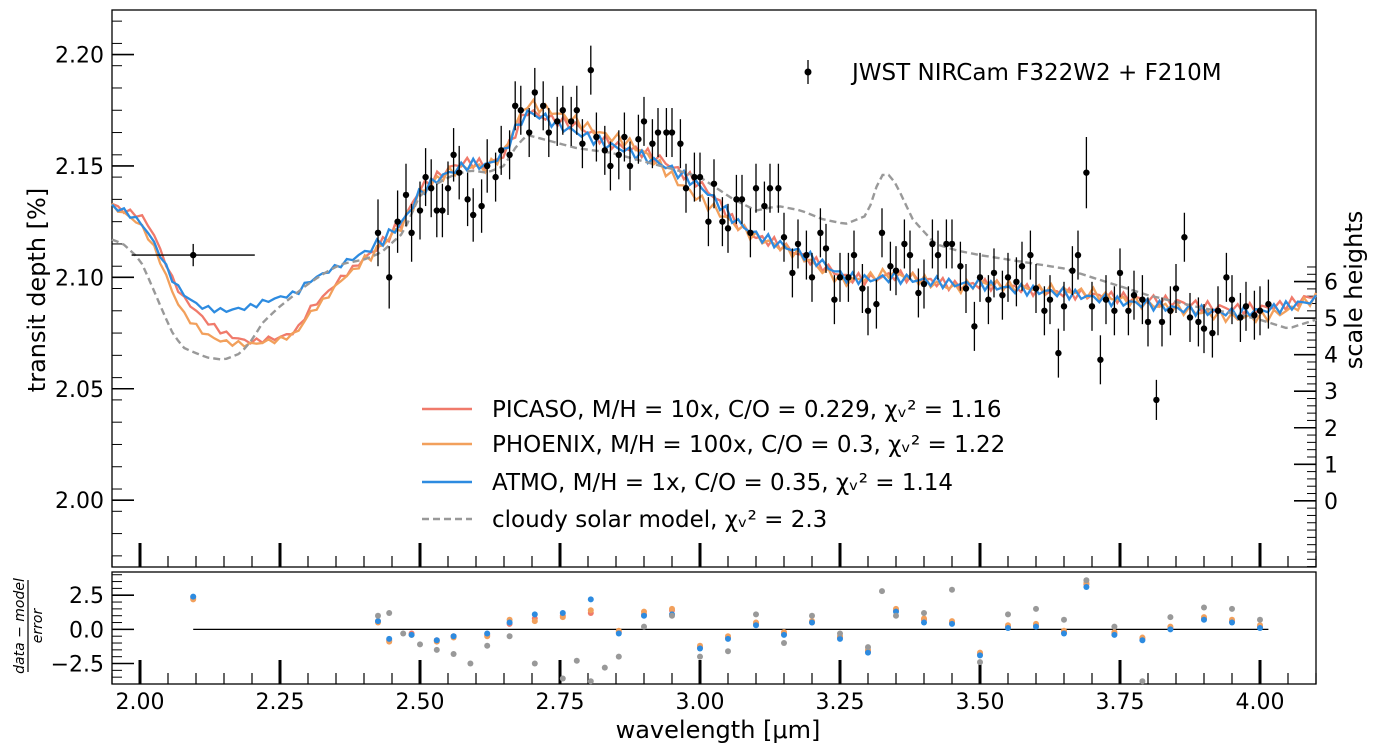 Image resolution: width=1384 pixels, height=746 pixels. I want to click on right-tick-label: 6, so click(1331, 283).